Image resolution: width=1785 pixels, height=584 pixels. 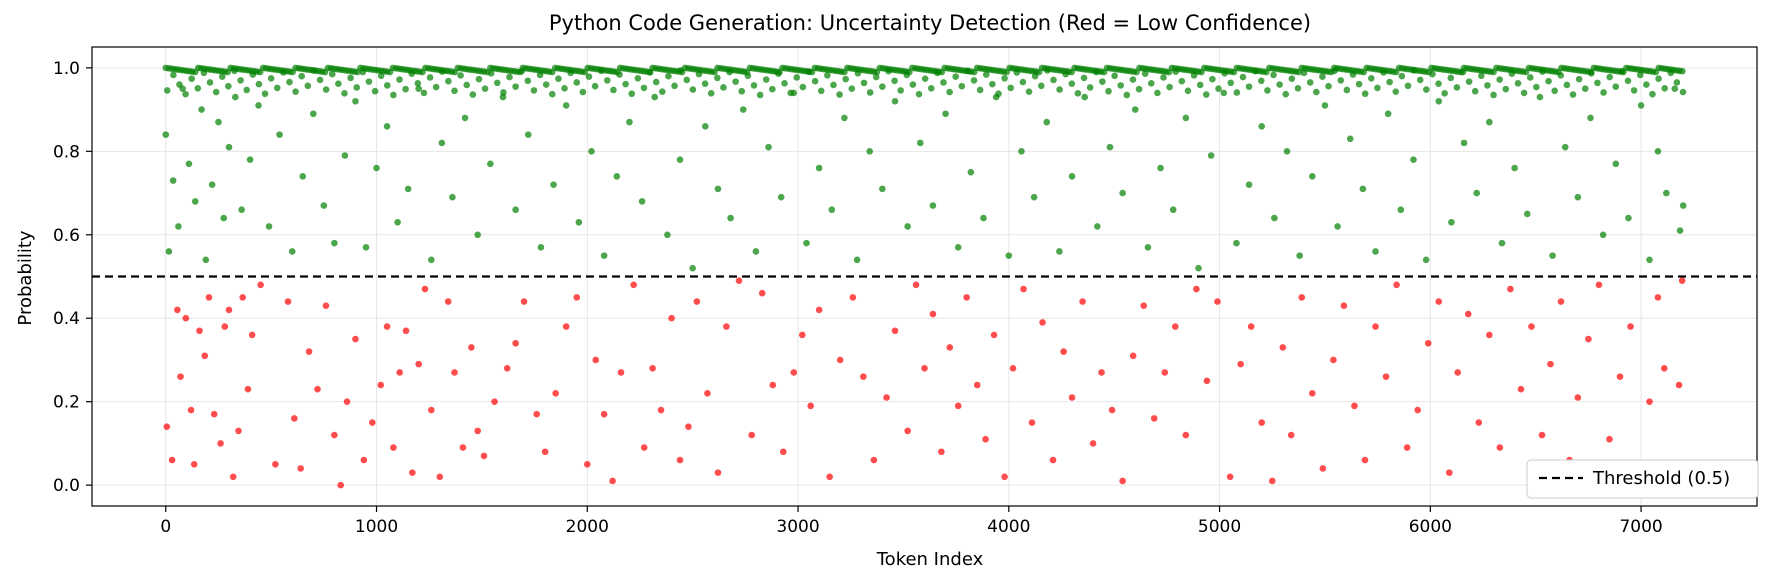 I want to click on legend-threshold-label: Threshold (0.5), so click(x=1661, y=478).